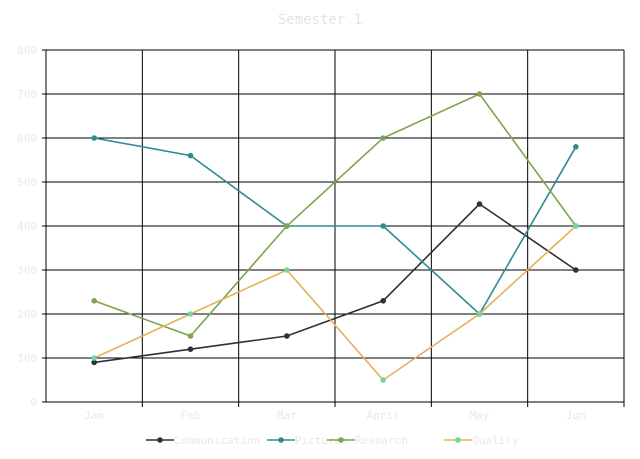  What do you see at coordinates (576, 415) in the screenshot?
I see `x-tick-label: Jun` at bounding box center [576, 415].